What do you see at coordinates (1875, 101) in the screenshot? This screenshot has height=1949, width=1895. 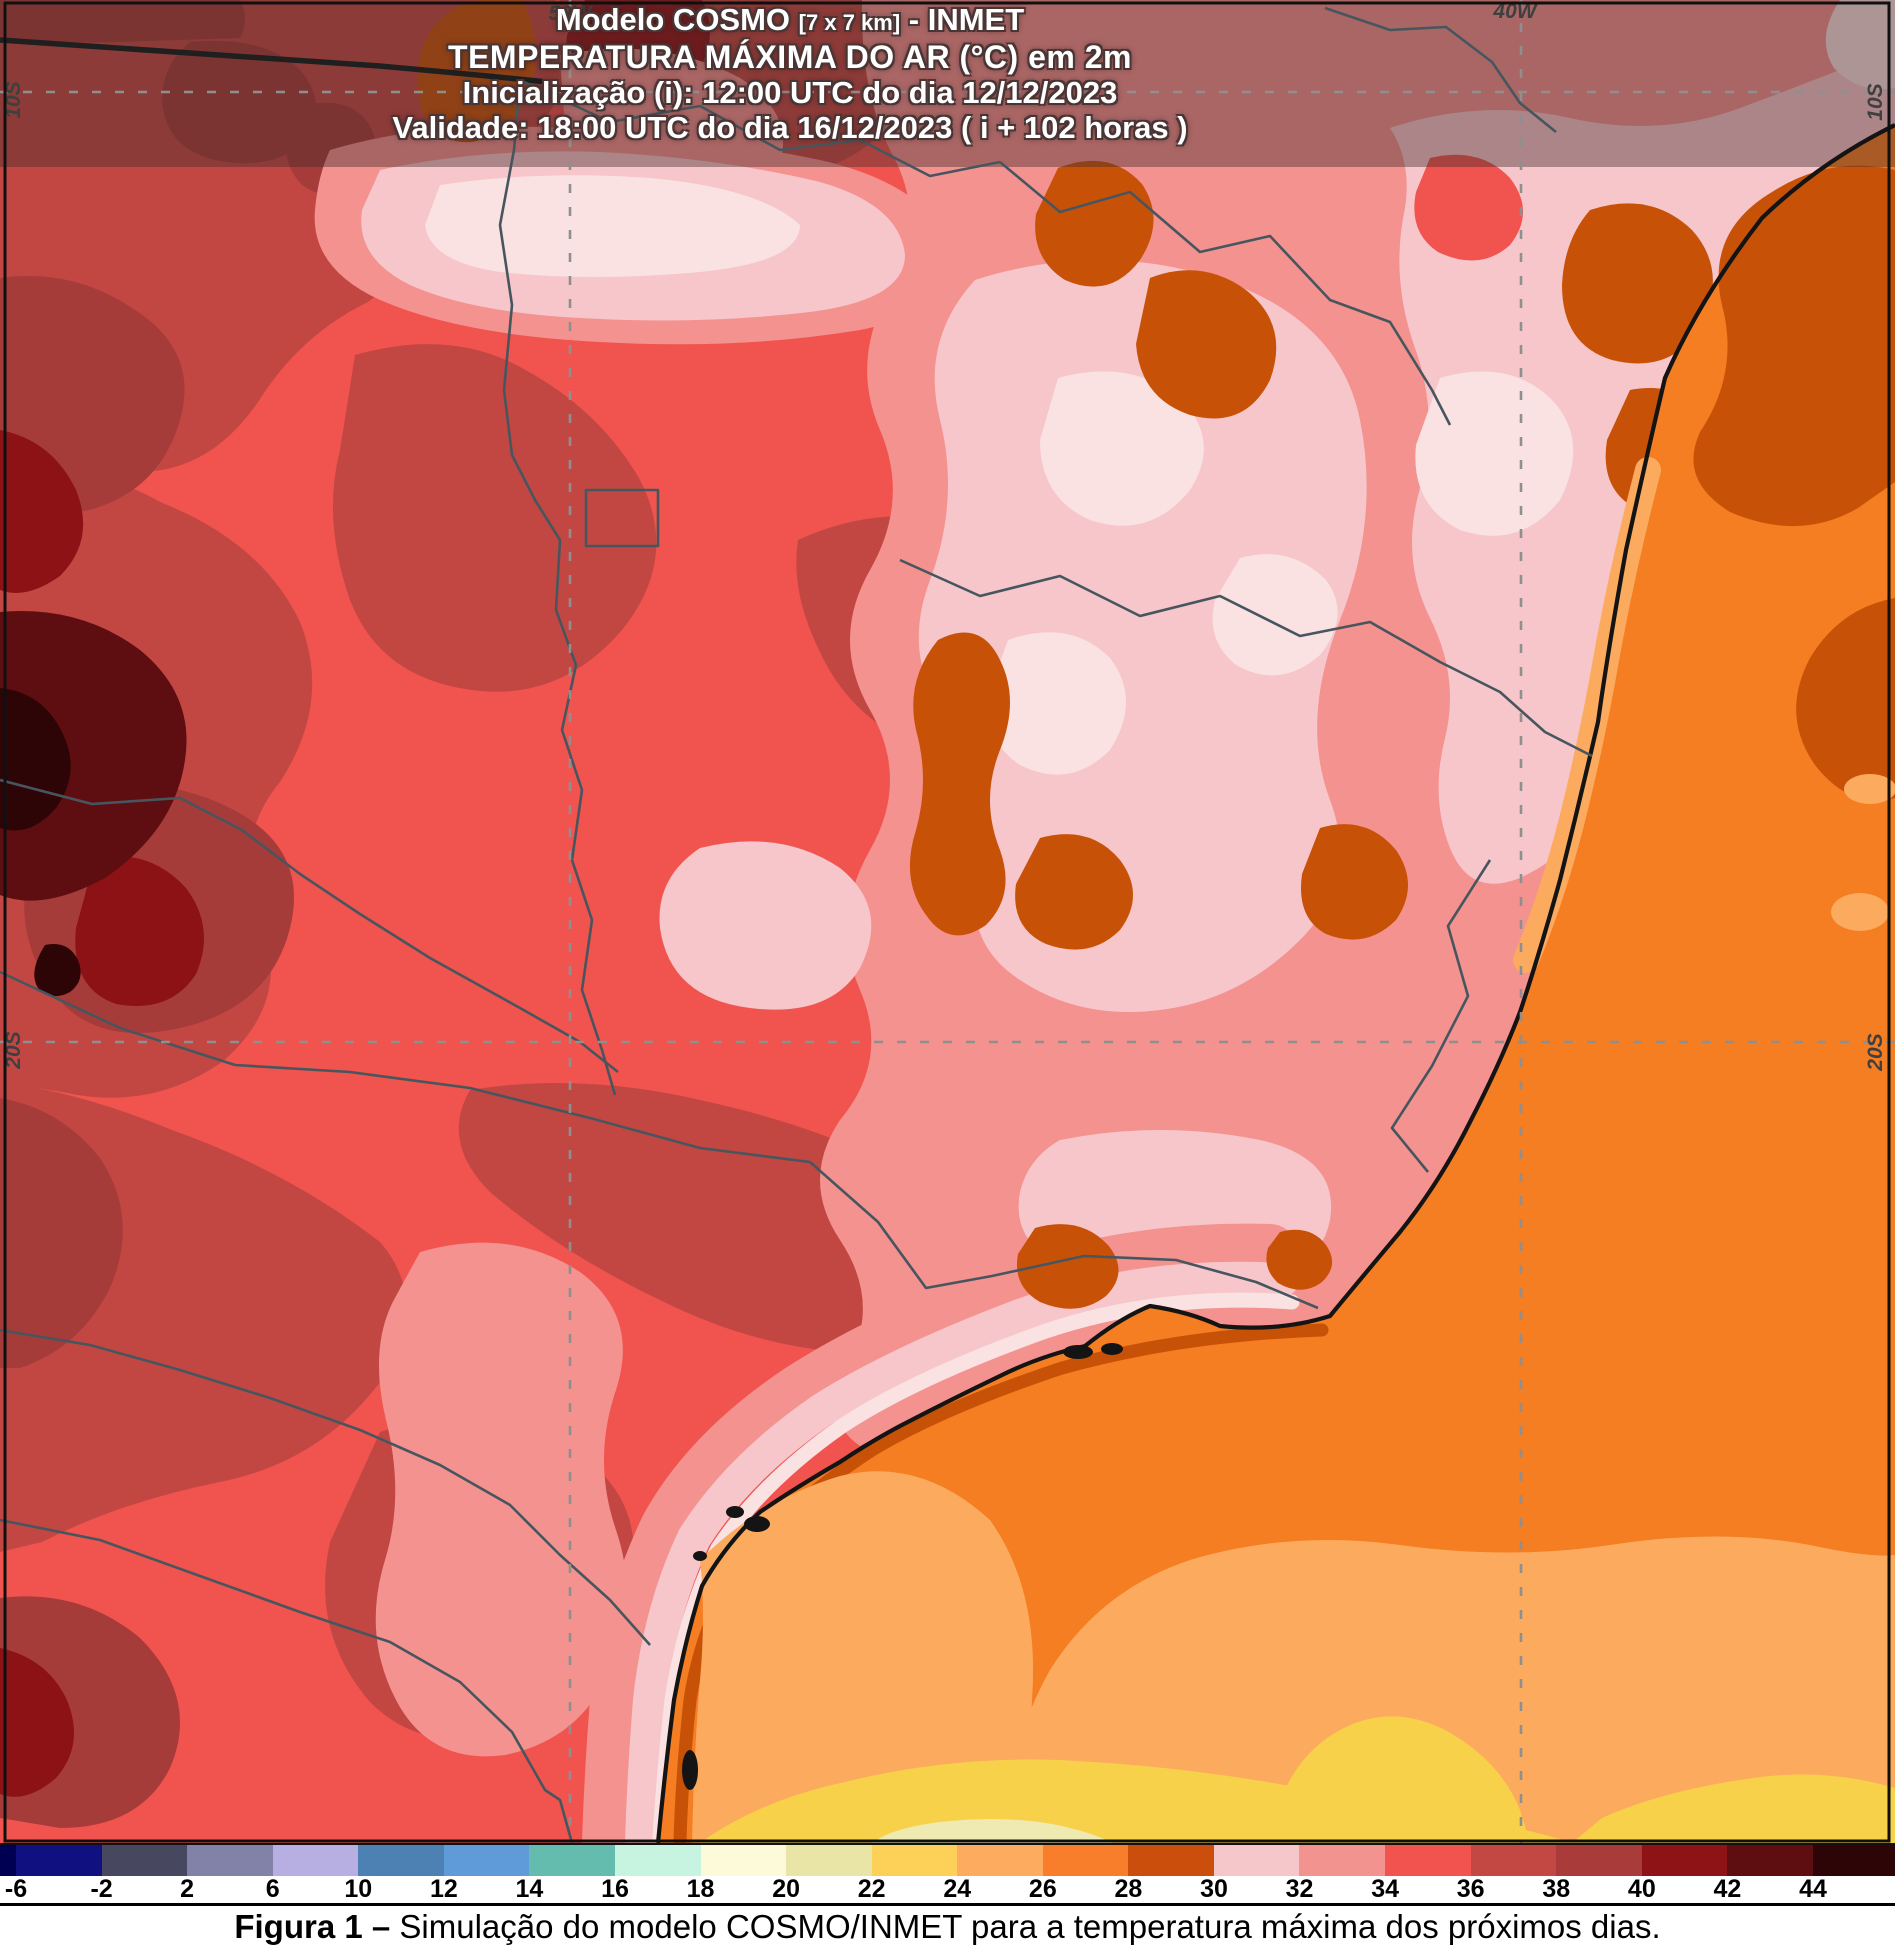 I see `lat-label-10s-right: 10S` at bounding box center [1875, 101].